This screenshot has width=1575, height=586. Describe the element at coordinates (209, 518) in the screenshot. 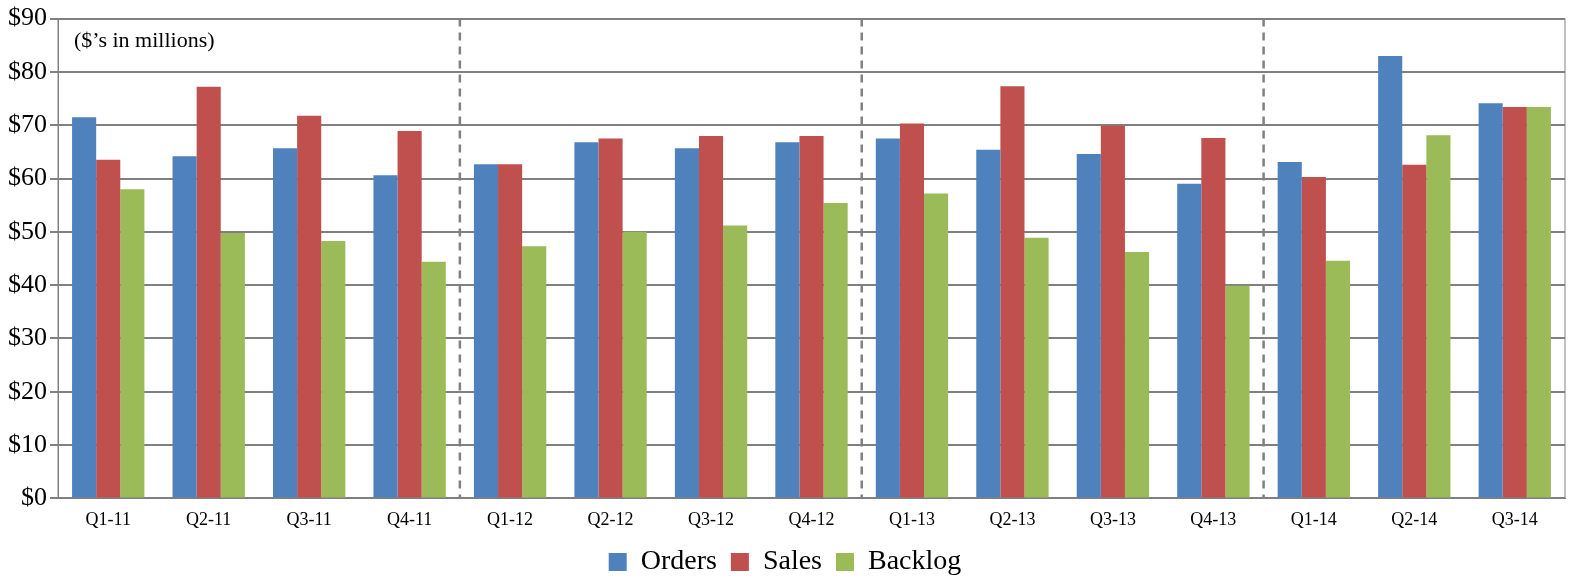

I see `x-tick-label: Q2-11` at that location.